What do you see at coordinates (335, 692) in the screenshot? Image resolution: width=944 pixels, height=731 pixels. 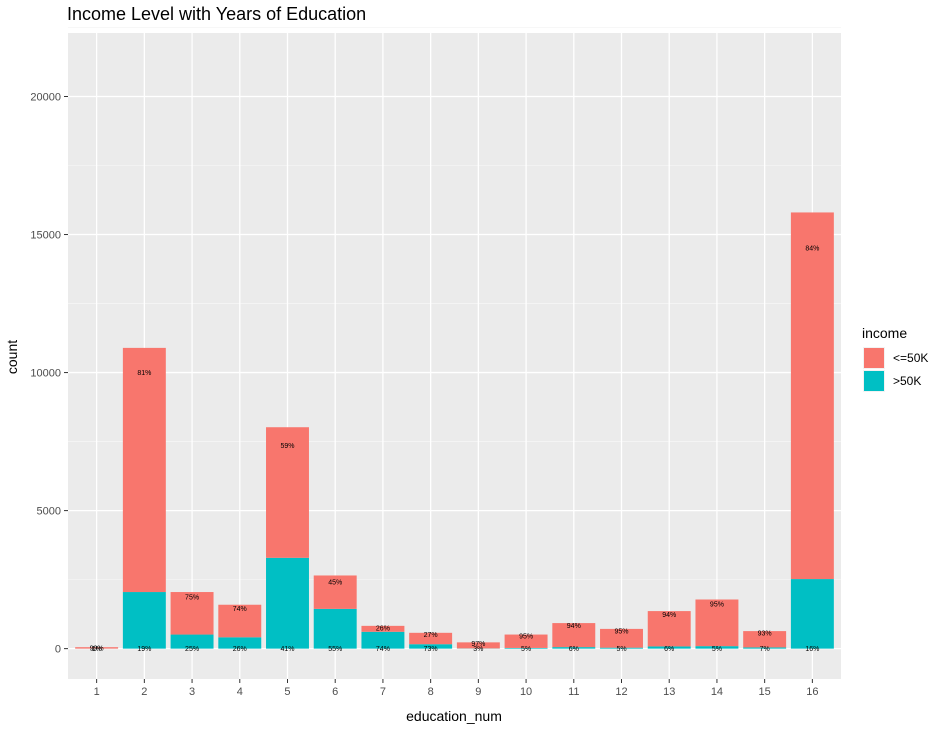 I see `x-tick-label: 6` at bounding box center [335, 692].